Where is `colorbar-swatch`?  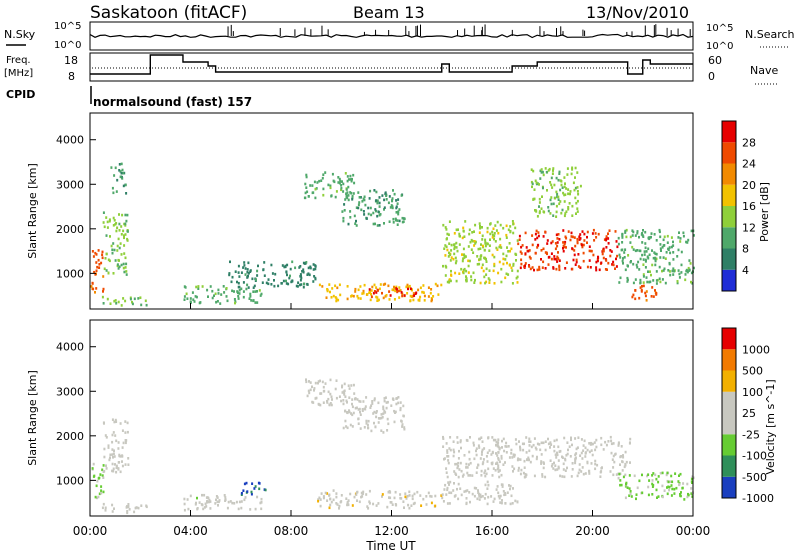
colorbar-swatch is located at coordinates (729, 195).